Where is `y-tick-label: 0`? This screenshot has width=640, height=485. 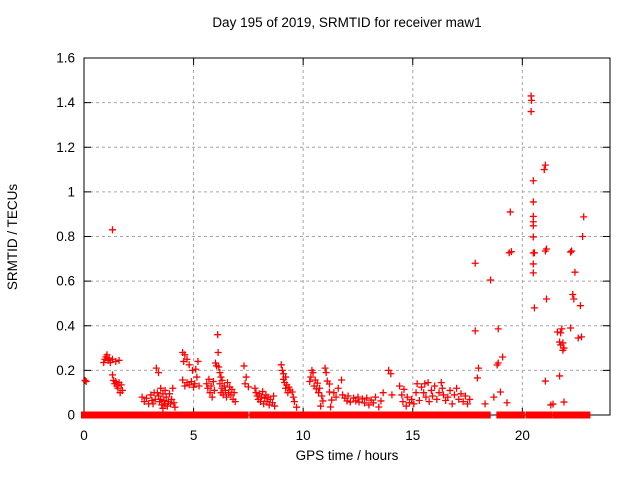 y-tick-label: 0 is located at coordinates (71, 415).